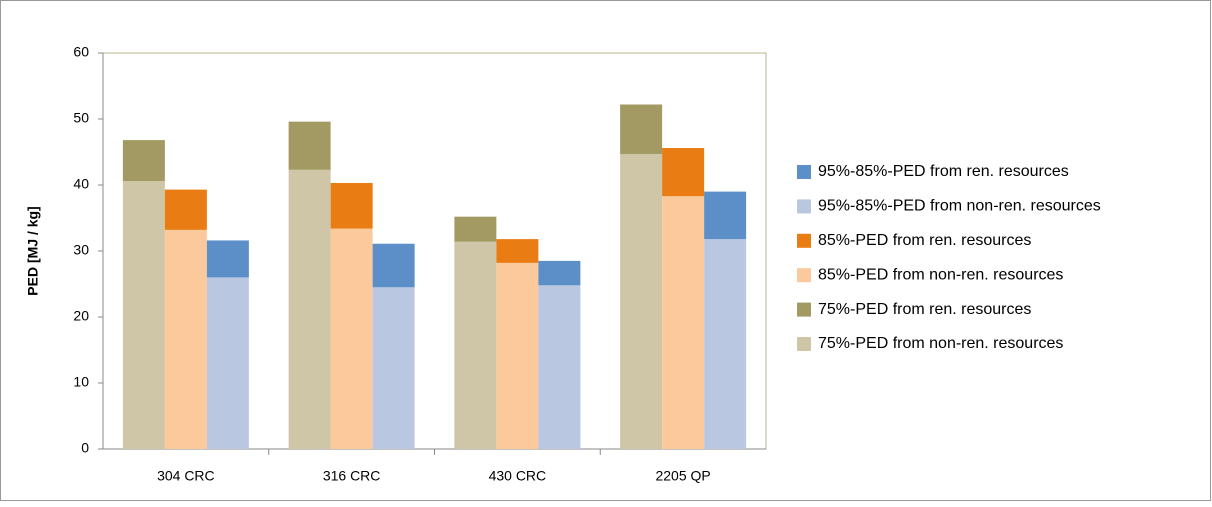 This screenshot has width=1212, height=507. Describe the element at coordinates (682, 476) in the screenshot. I see `x-tick-label: 2205 QP` at that location.